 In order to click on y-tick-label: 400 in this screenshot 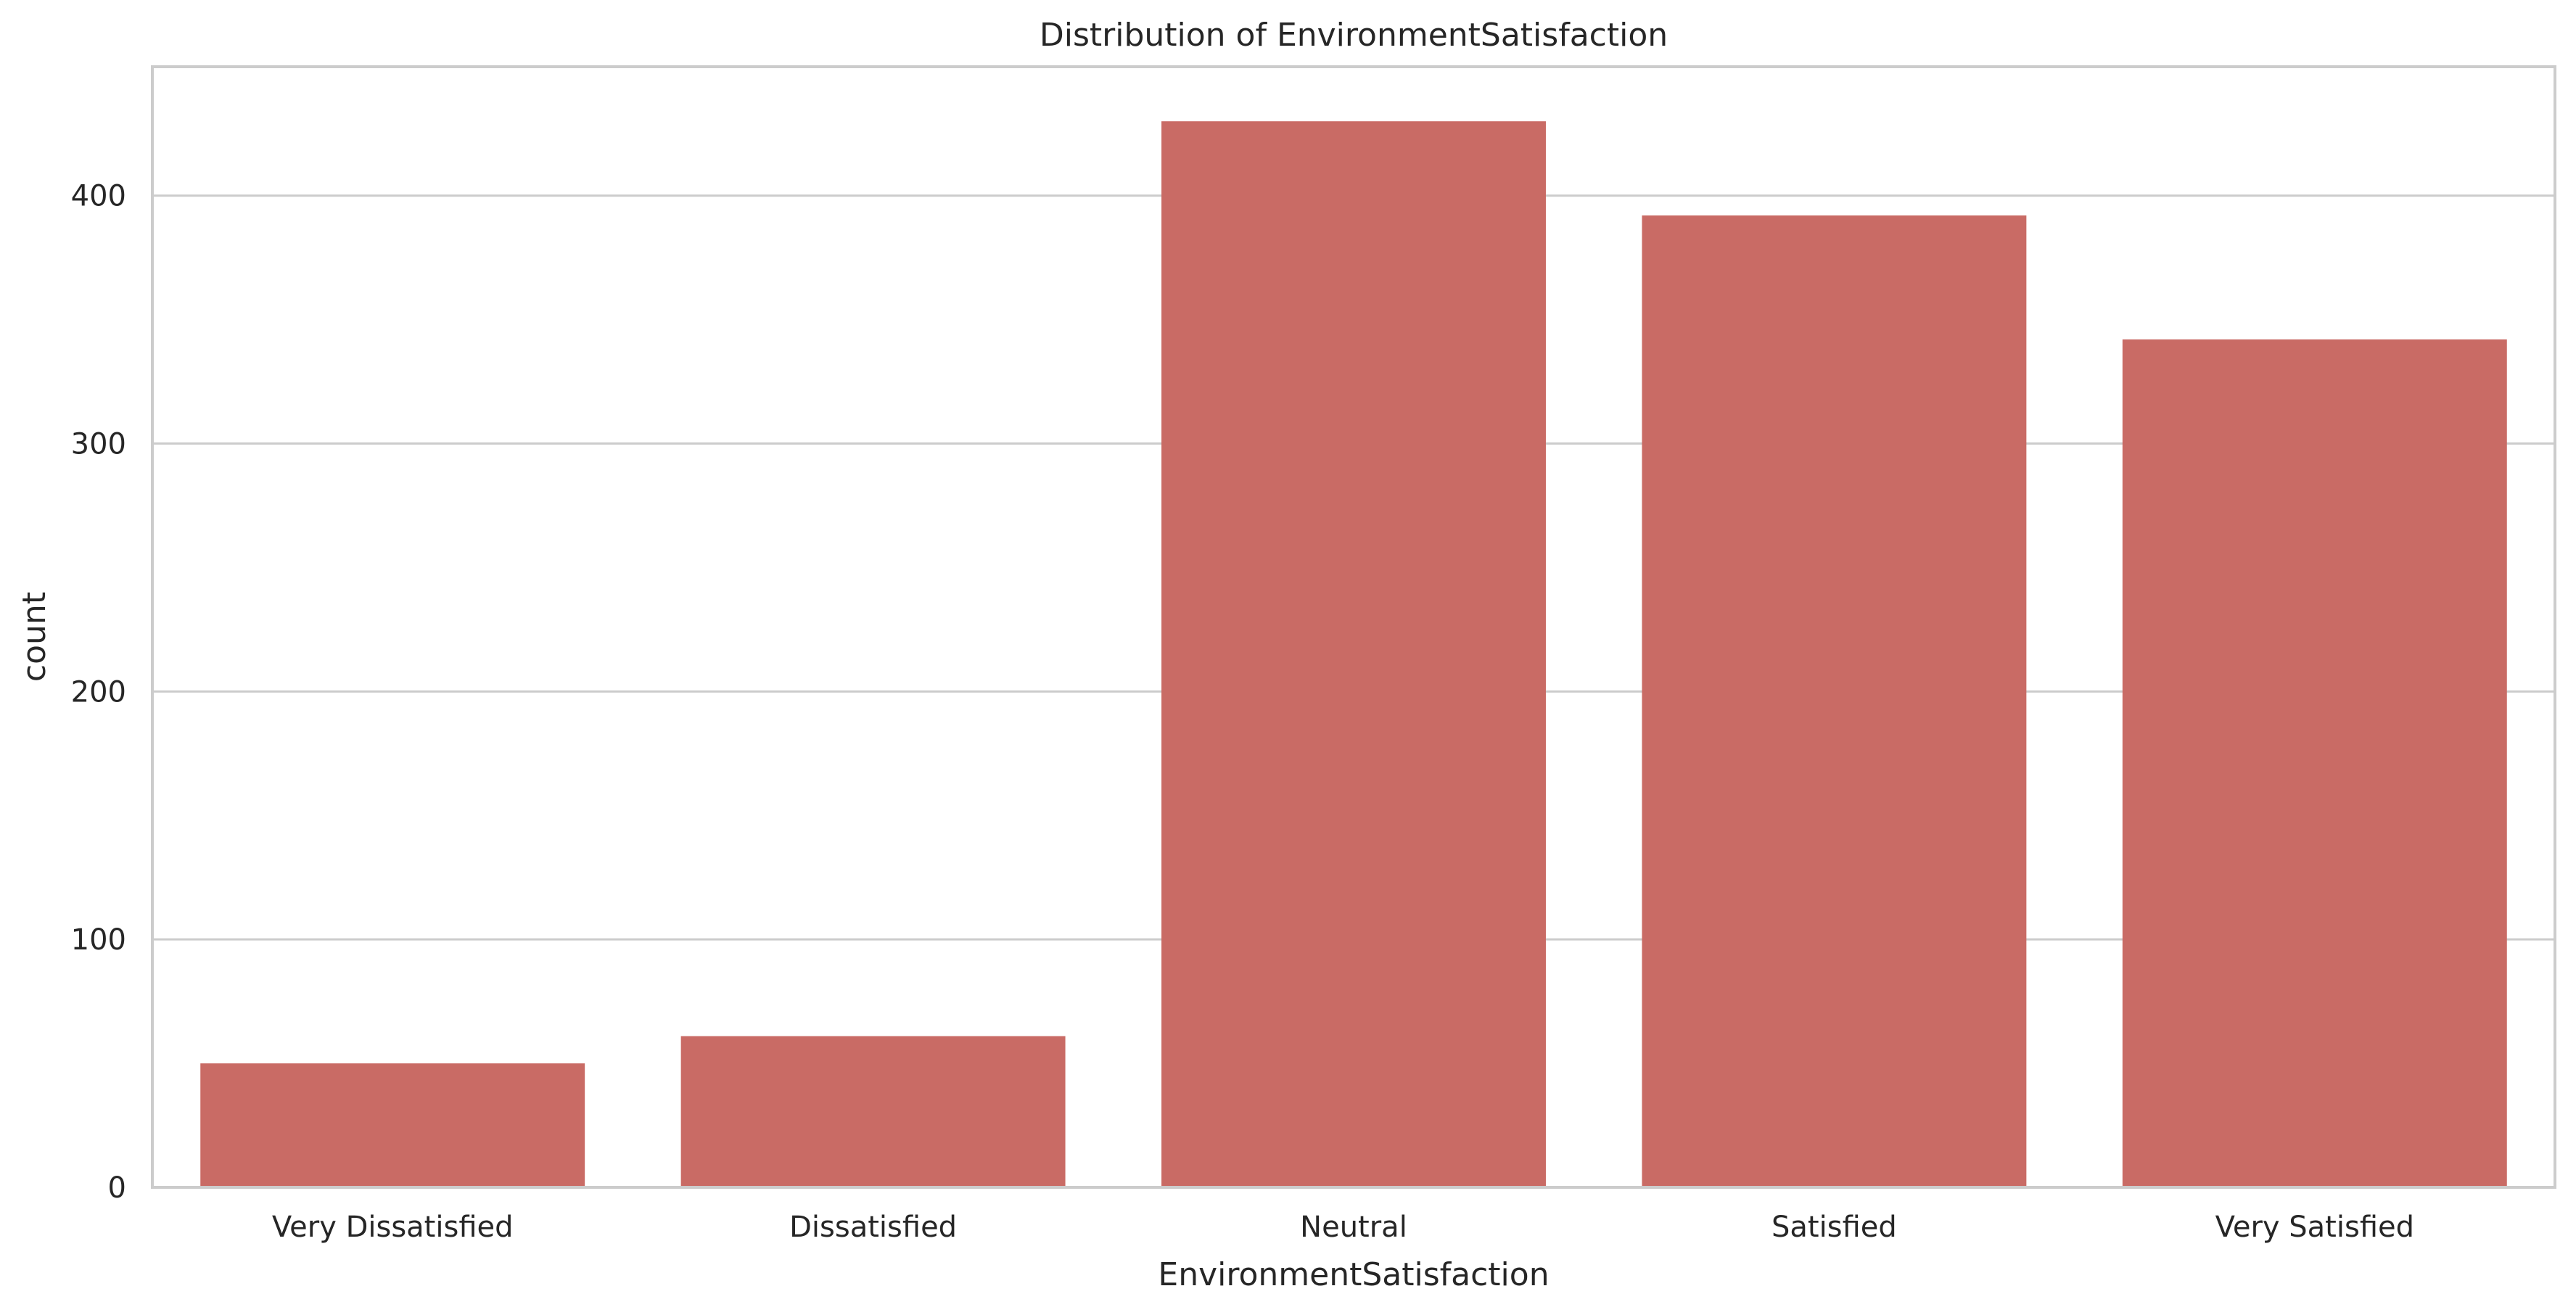, I will do `click(98, 196)`.